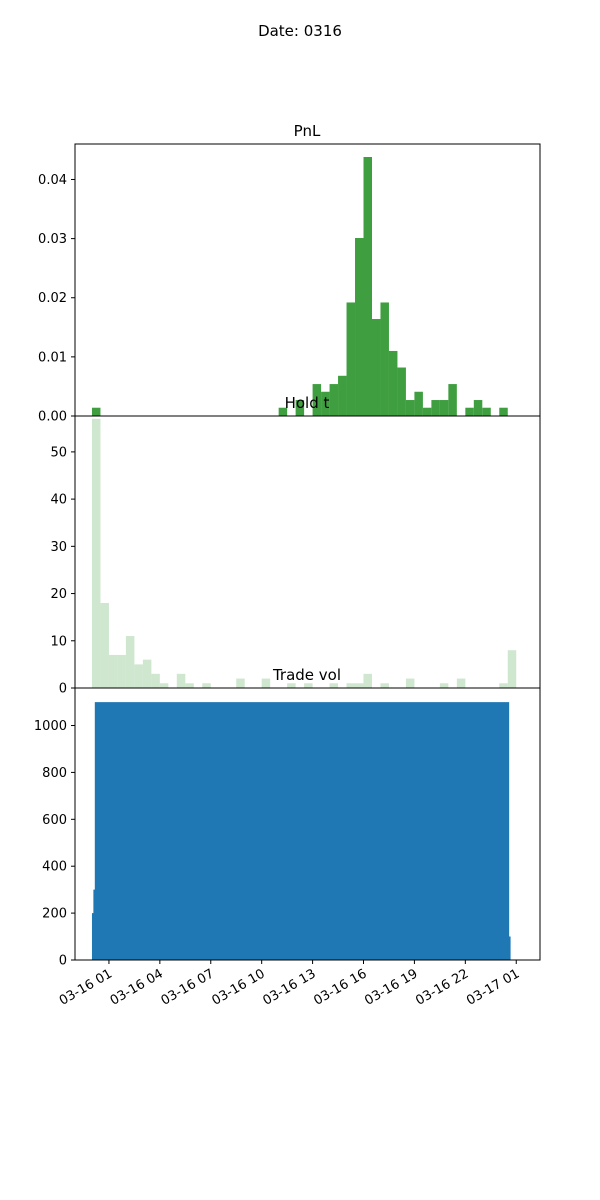  I want to click on vol-x-tick-label: 03-16 07, so click(188, 987).